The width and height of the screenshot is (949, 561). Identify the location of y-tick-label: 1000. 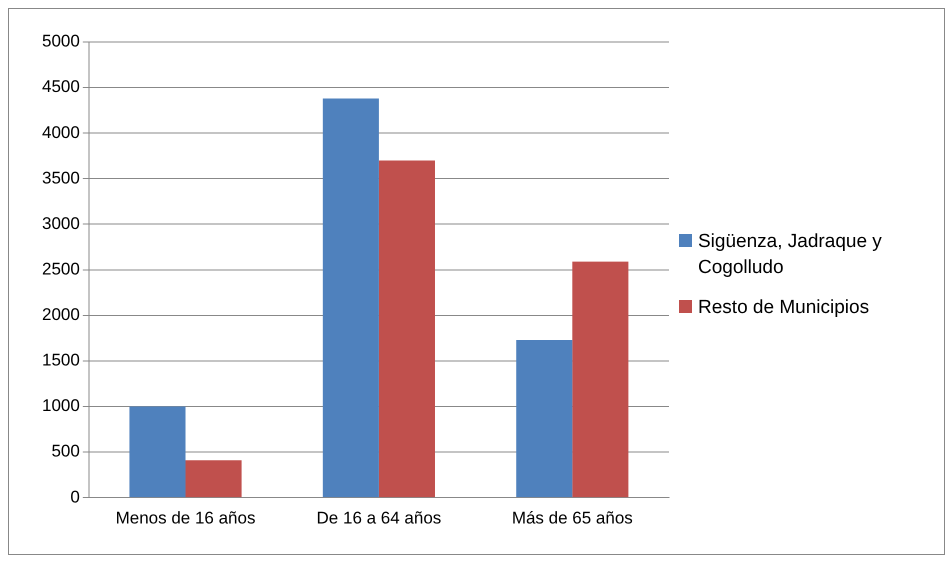
(61, 405).